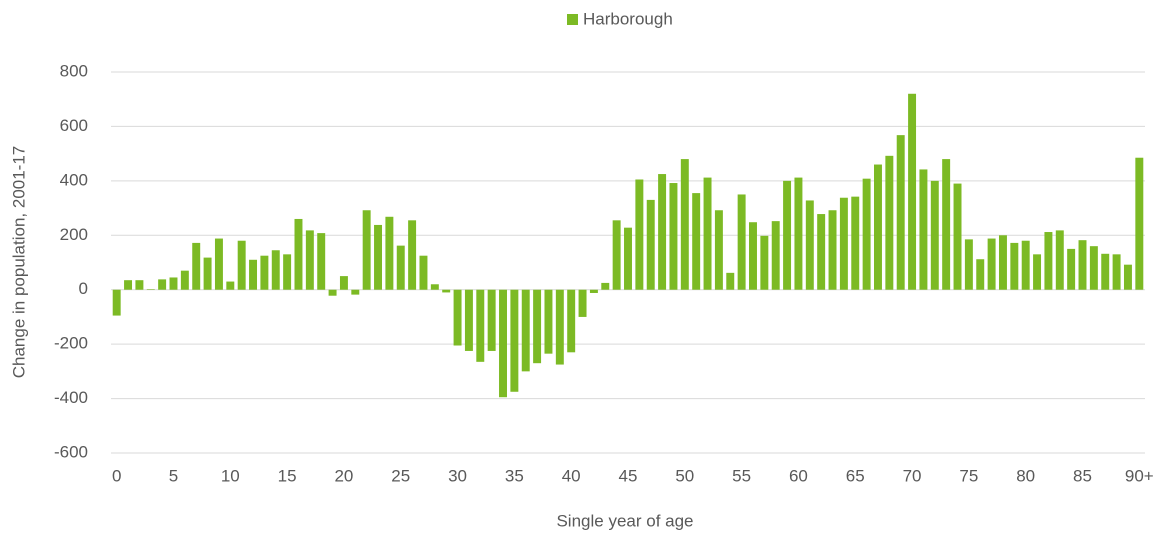 Image resolution: width=1162 pixels, height=538 pixels. I want to click on legend-label: Harborough, so click(628, 18).